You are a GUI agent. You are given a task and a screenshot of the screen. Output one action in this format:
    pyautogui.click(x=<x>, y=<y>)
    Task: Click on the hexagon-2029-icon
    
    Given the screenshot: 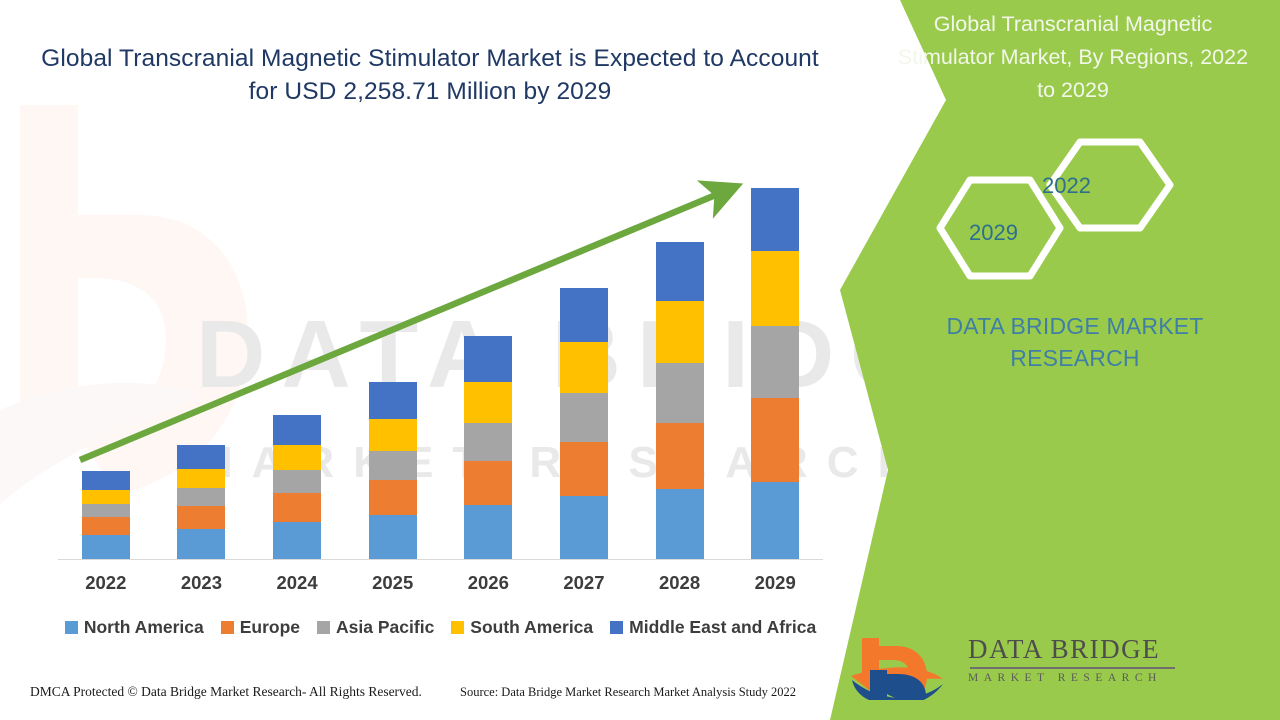 What is the action you would take?
    pyautogui.click(x=1000, y=228)
    